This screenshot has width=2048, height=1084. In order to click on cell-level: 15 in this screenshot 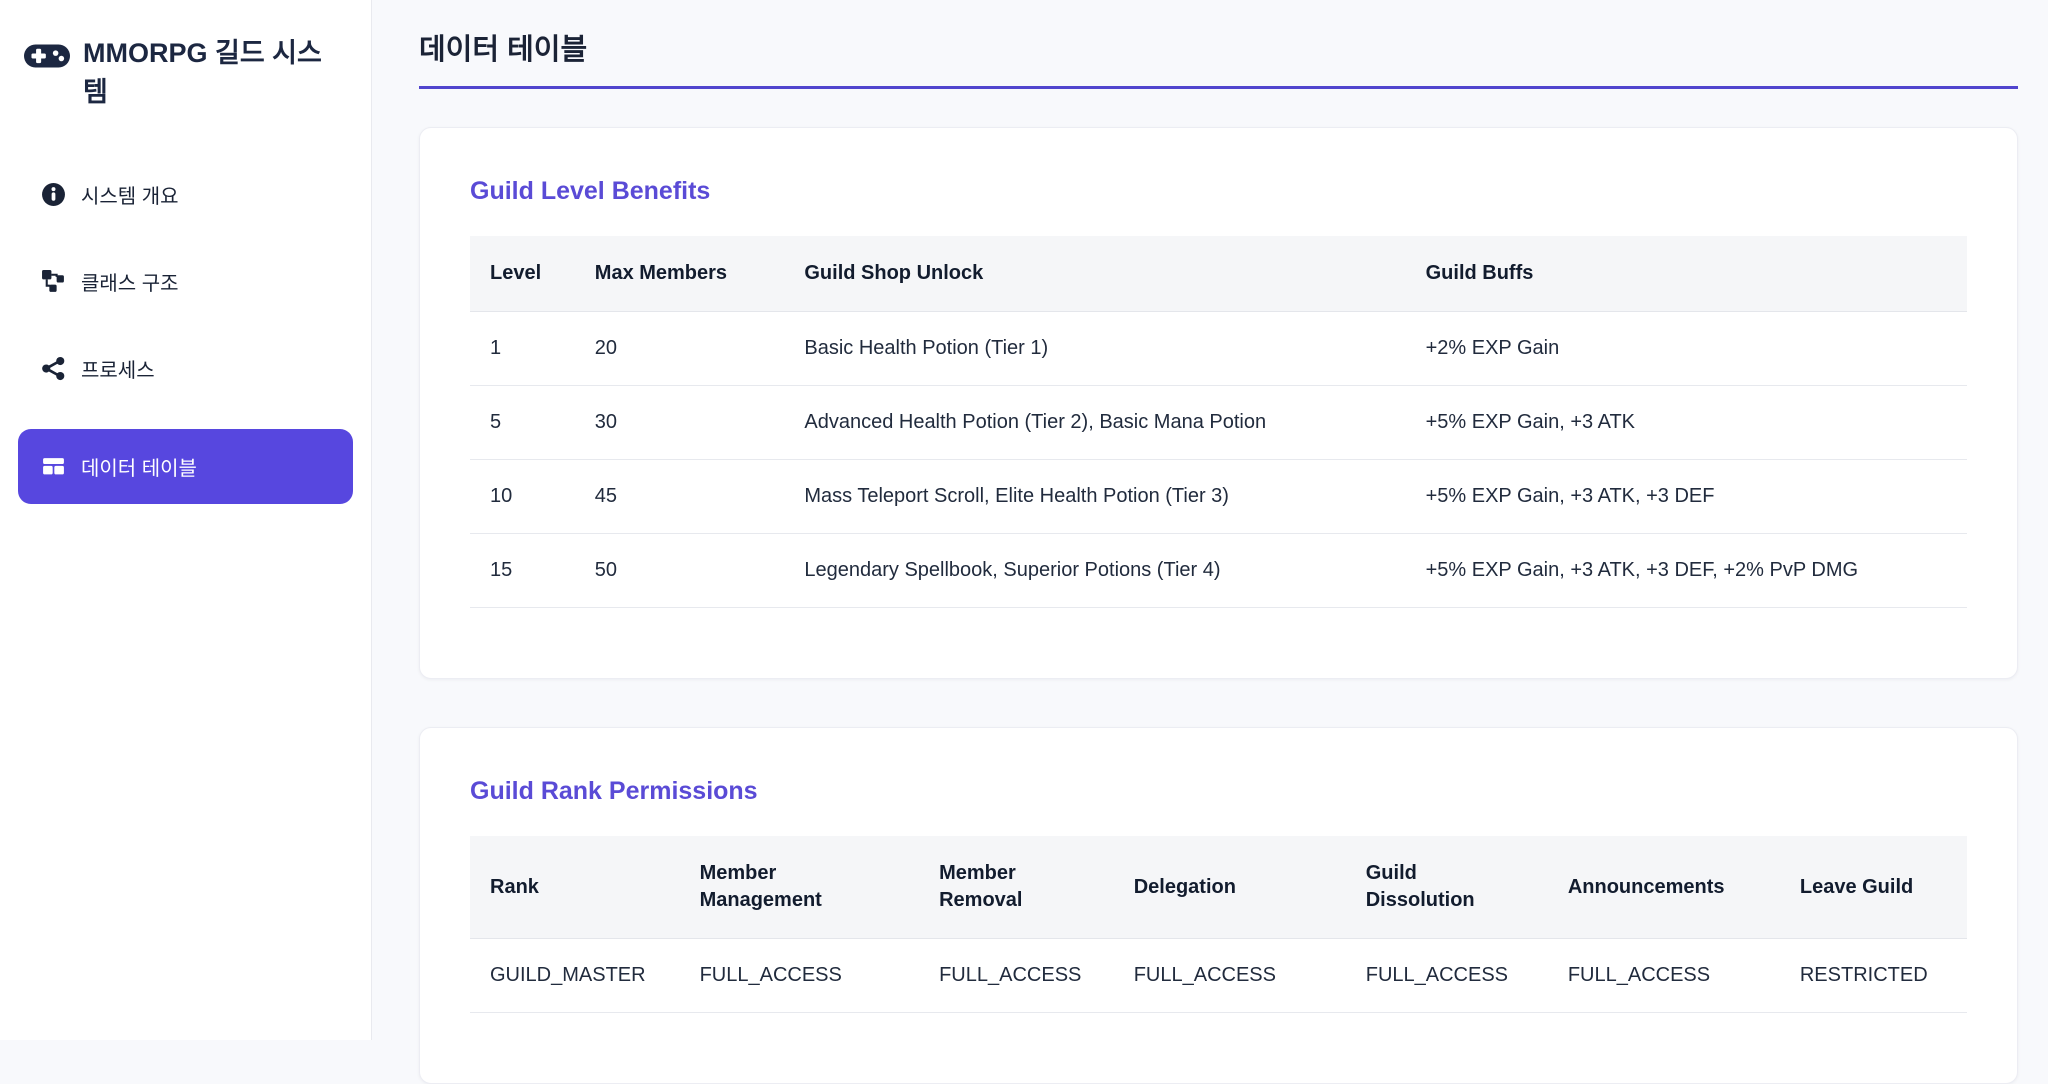, I will do `click(522, 570)`.